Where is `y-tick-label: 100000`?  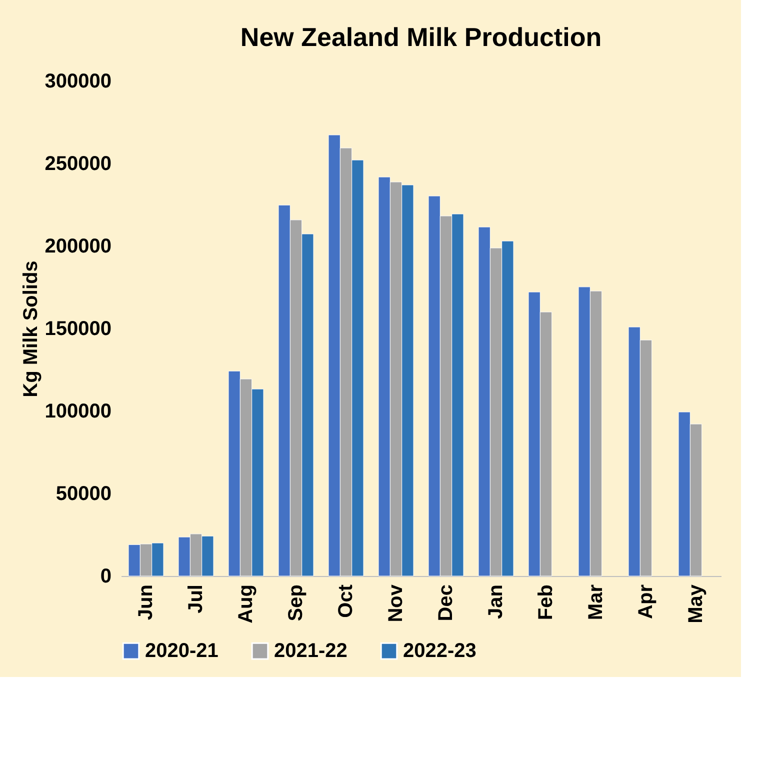 y-tick-label: 100000 is located at coordinates (78, 411).